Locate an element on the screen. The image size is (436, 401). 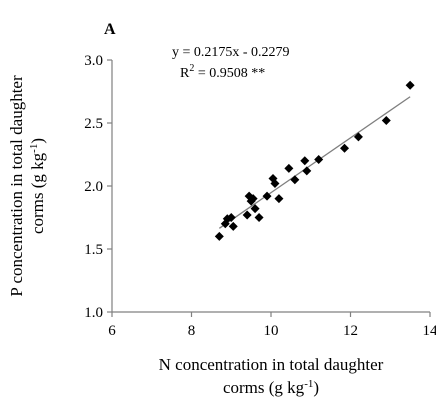
x-axis-title-line2: corms (g kg-1) is located at coordinates (271, 387).